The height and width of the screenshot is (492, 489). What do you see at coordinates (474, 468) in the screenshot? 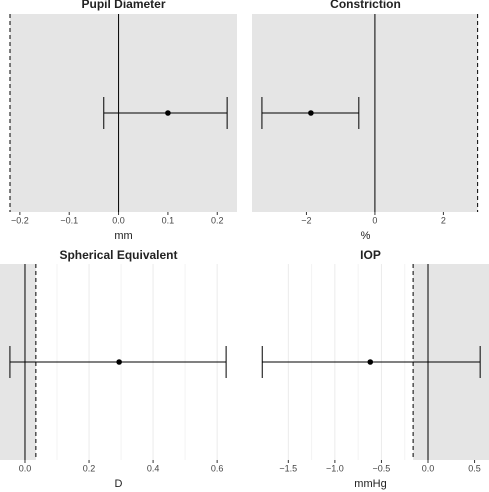
I see `x-tick-label: 0.5` at bounding box center [474, 468].